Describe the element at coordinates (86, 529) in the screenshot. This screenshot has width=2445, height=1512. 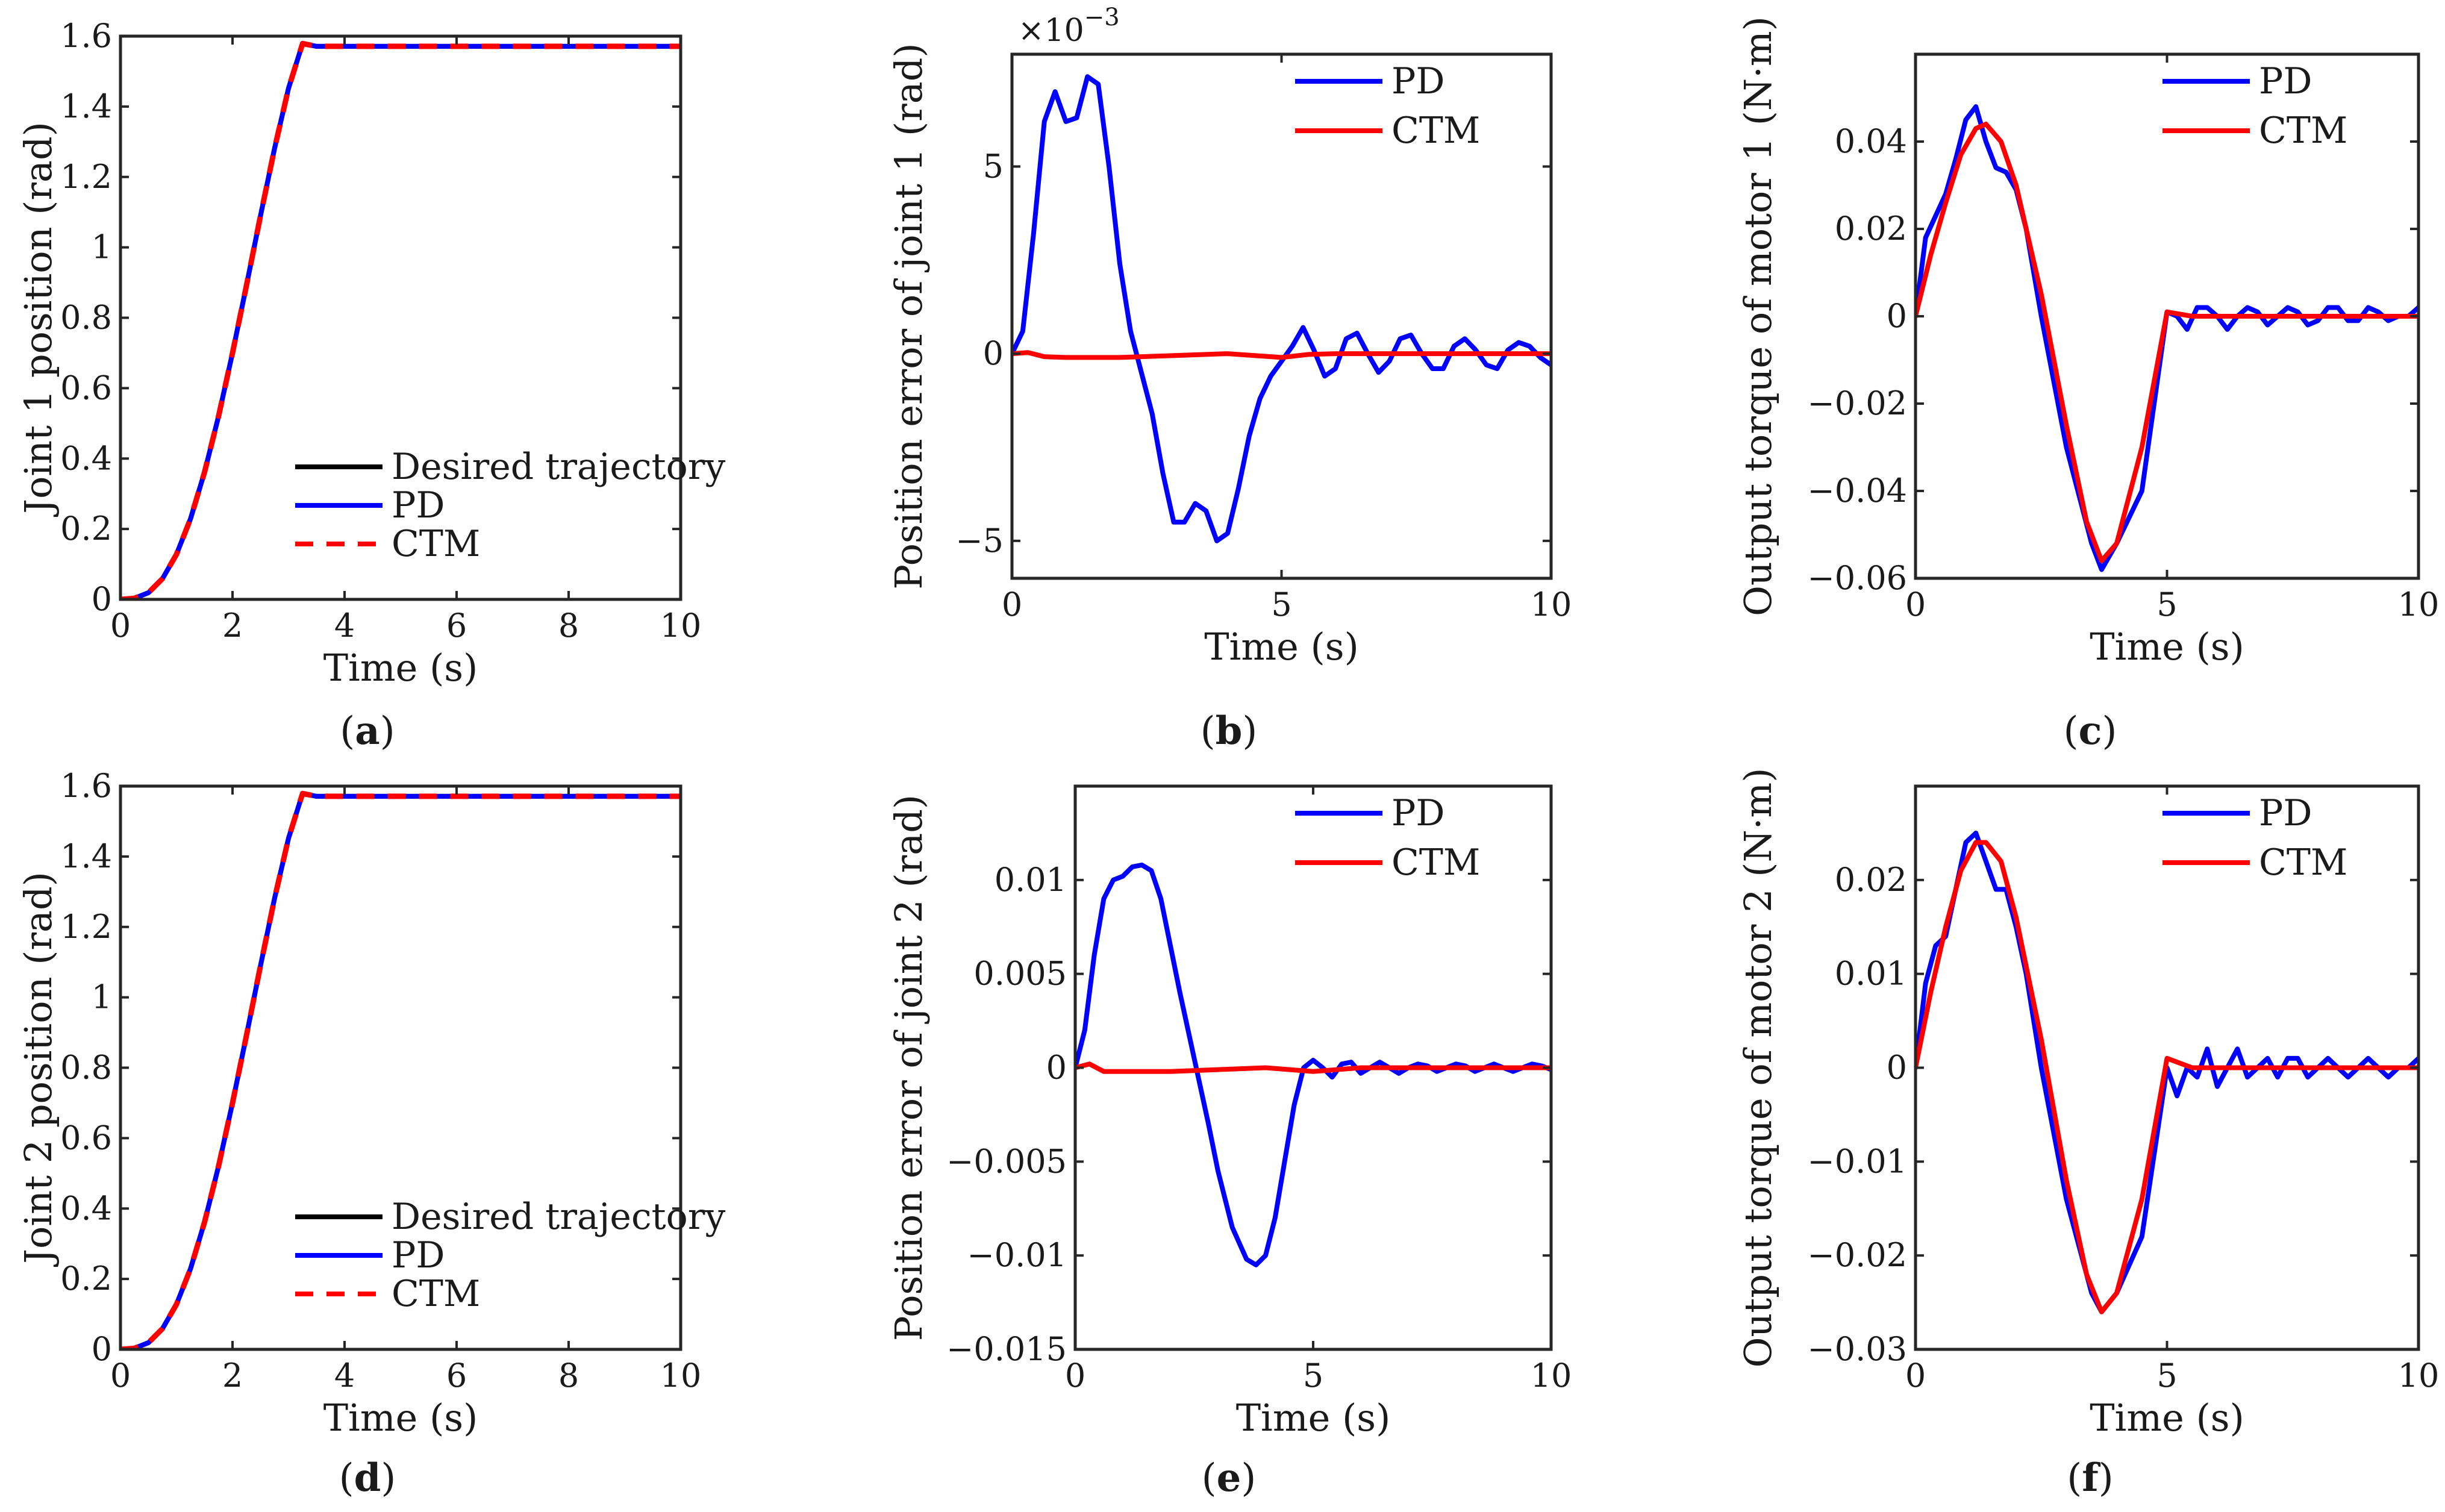
I see `y-tick-label: 0.2` at that location.